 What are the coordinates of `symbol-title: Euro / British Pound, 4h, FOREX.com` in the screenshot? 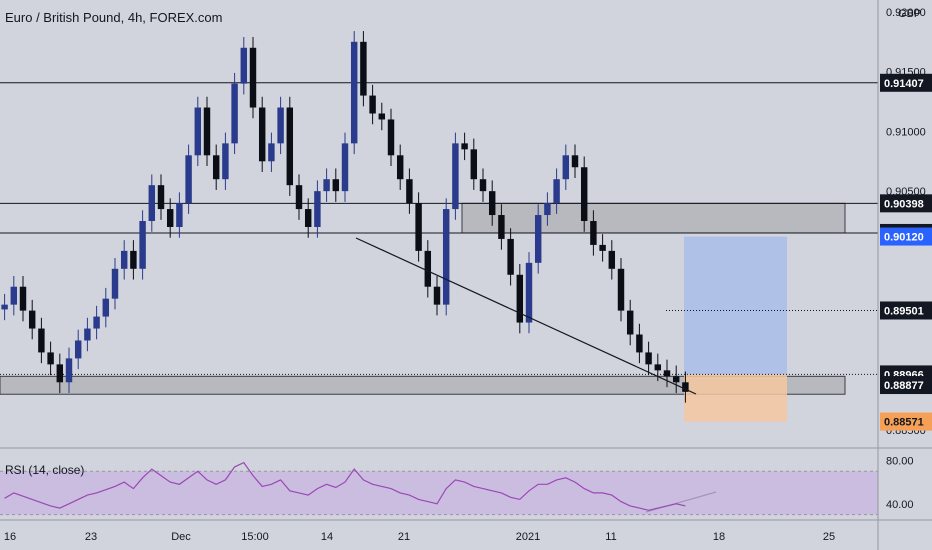 It's located at (114, 17).